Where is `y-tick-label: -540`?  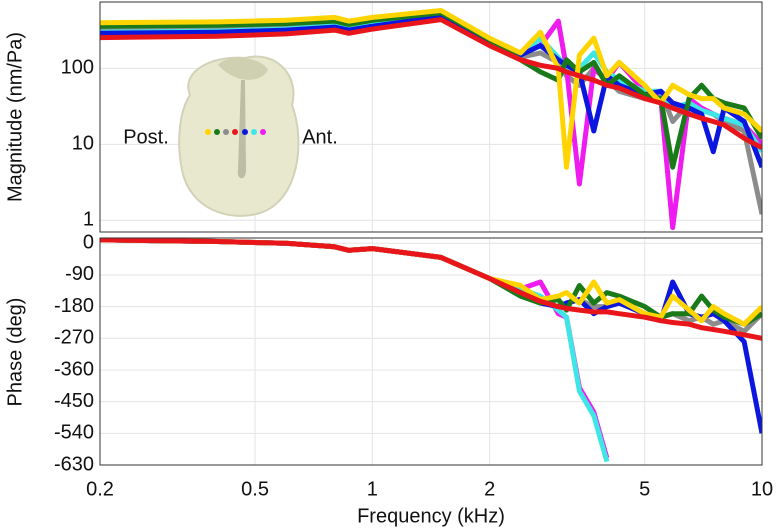 y-tick-label: -540 is located at coordinates (74, 433).